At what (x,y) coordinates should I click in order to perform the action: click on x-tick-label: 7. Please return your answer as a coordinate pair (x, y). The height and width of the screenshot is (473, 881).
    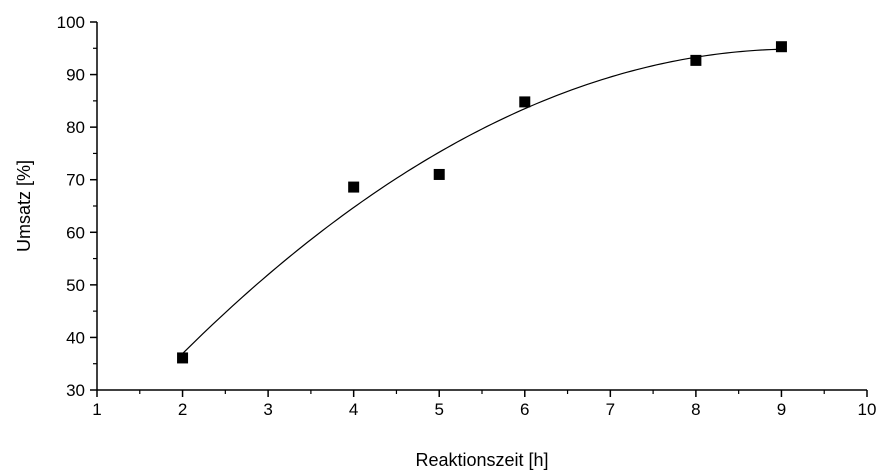
    Looking at the image, I should click on (610, 409).